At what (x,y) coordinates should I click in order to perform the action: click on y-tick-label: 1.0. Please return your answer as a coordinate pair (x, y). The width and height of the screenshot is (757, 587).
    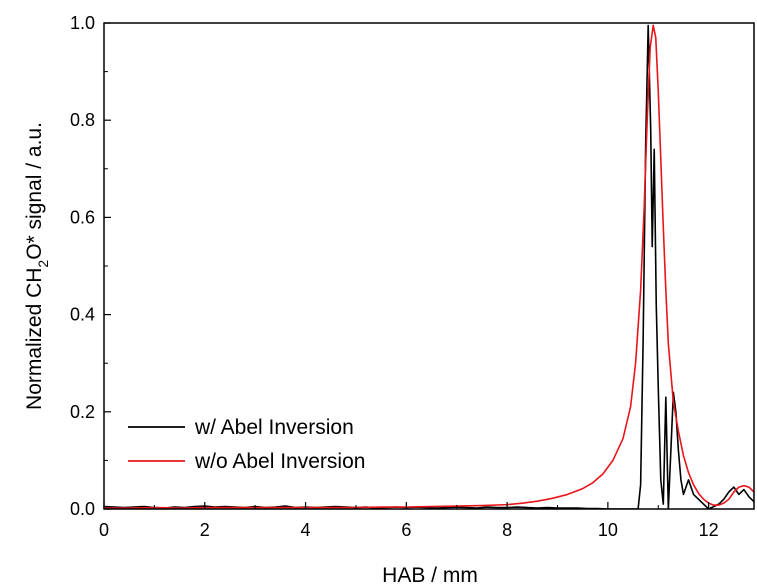
    Looking at the image, I should click on (82, 23).